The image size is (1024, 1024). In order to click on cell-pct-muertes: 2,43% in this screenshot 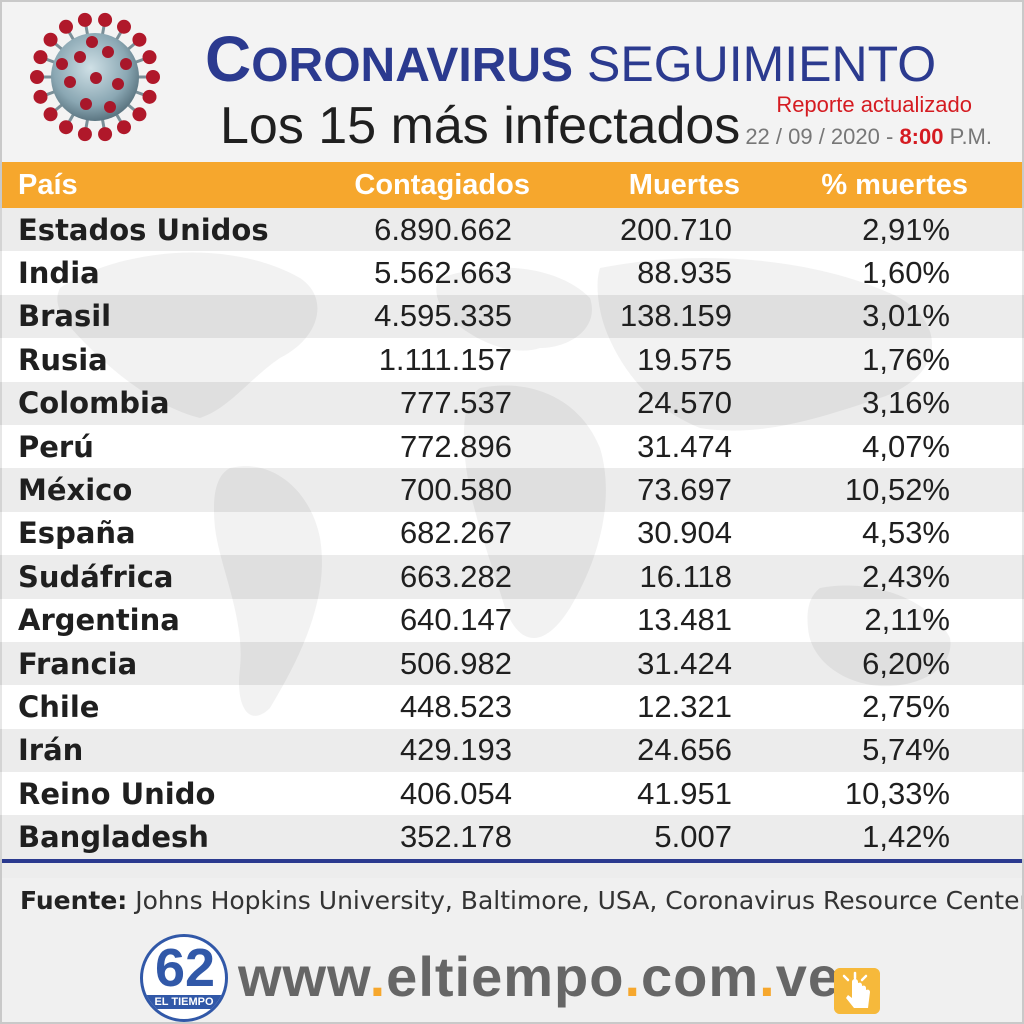, I will do `click(906, 576)`.